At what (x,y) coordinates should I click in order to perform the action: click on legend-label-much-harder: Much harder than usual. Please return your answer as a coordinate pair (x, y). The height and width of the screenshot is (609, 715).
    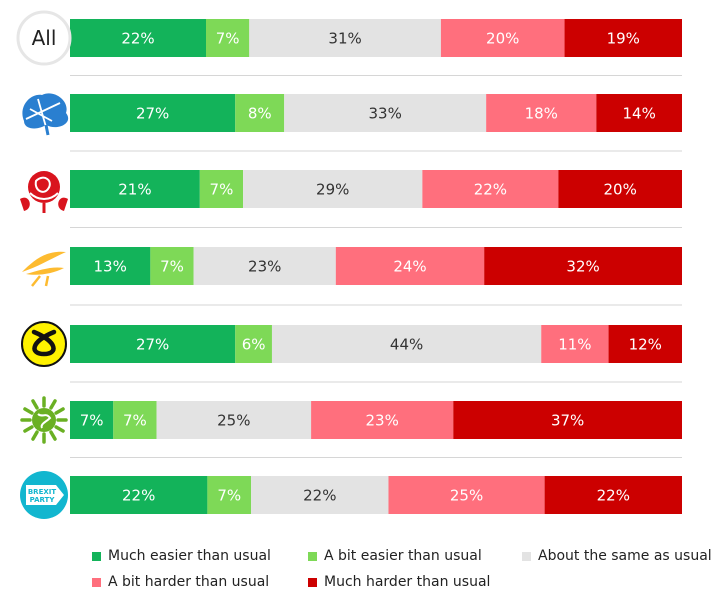
    Looking at the image, I should click on (407, 582).